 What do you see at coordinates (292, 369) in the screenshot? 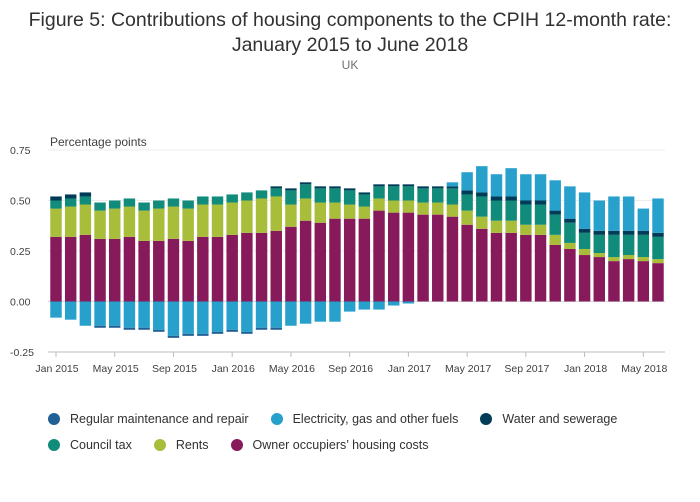
I see `x-tick-label: May 2016` at bounding box center [292, 369].